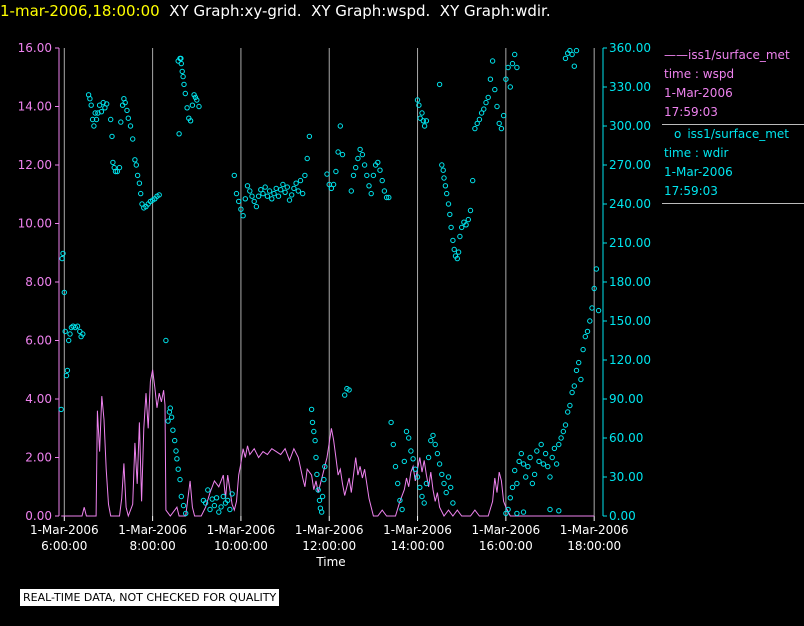  What do you see at coordinates (691, 112) in the screenshot?
I see `legend-wspd-time: 17:59:03` at bounding box center [691, 112].